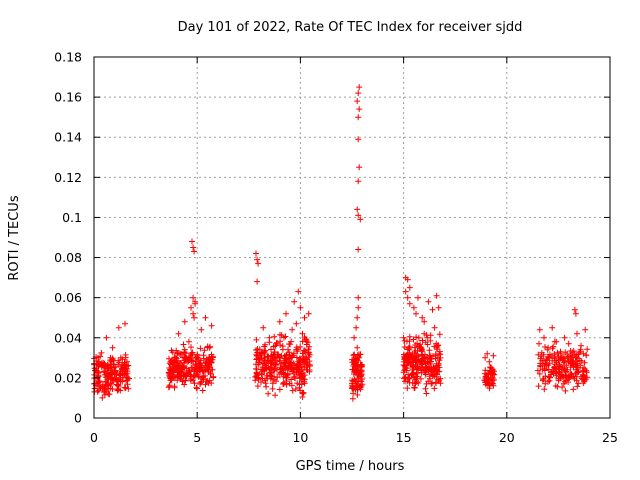  Describe the element at coordinates (300, 437) in the screenshot. I see `x-tick-label: 10` at that location.